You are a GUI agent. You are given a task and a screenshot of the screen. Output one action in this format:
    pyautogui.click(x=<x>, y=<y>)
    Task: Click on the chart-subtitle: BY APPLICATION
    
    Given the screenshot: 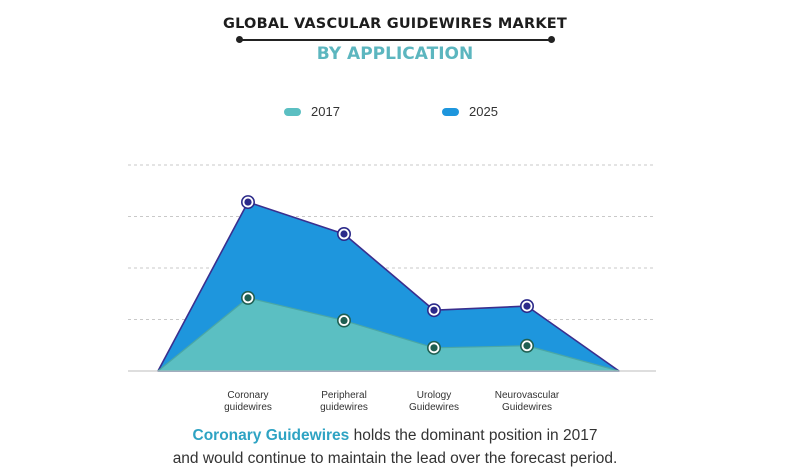 What is the action you would take?
    pyautogui.click(x=395, y=54)
    